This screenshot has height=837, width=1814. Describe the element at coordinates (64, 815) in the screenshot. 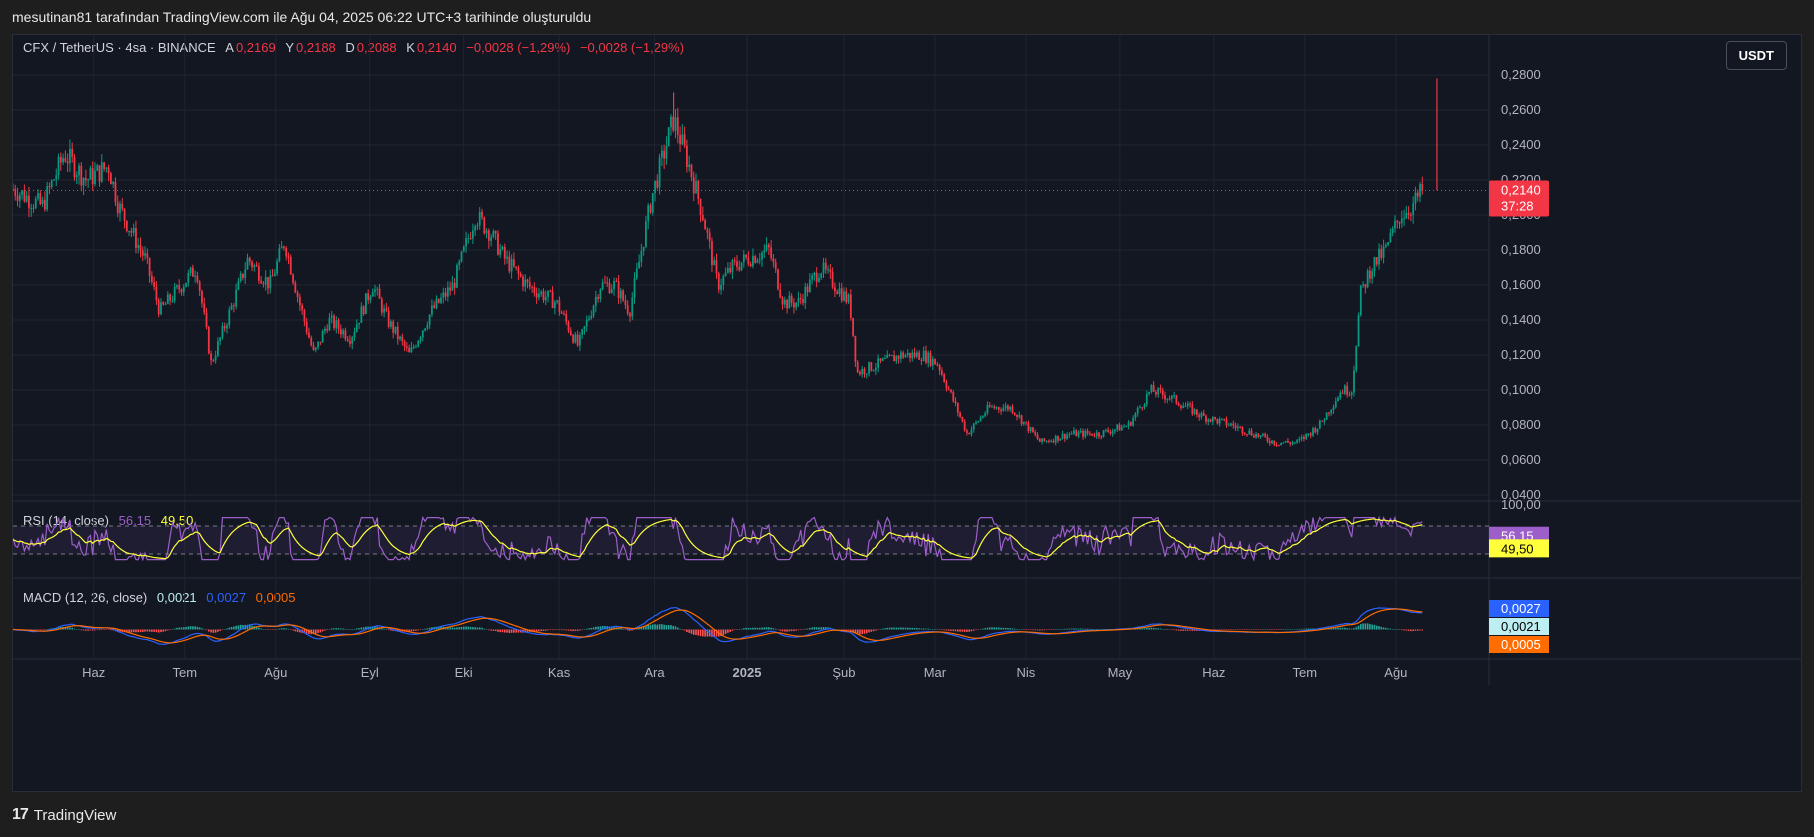

I see `tradingview-brand: 17 TradingView` at that location.